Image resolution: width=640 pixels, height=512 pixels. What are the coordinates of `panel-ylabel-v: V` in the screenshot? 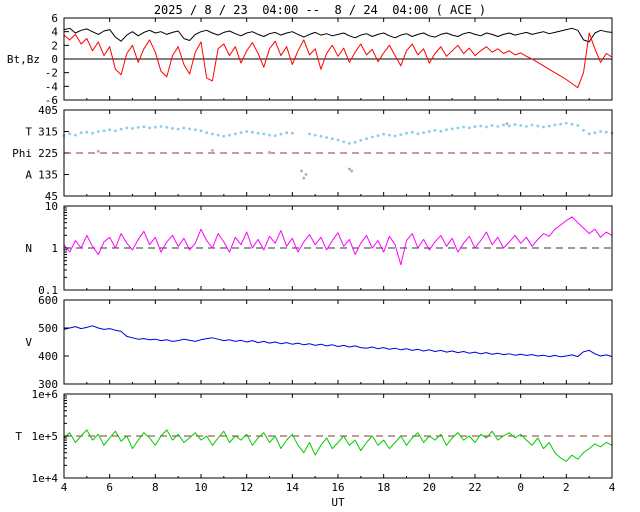 It's located at (28, 342).